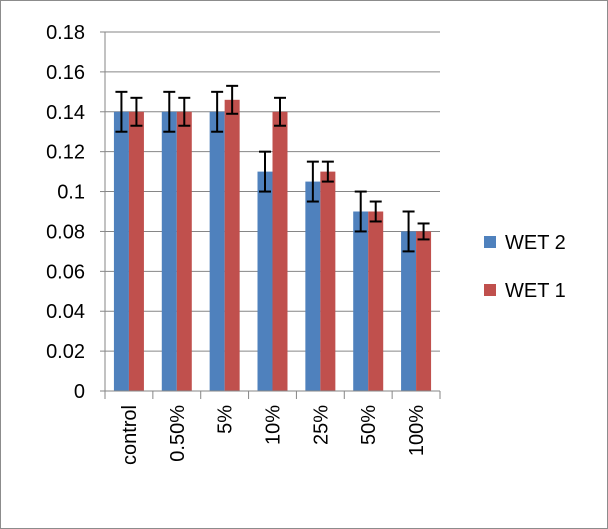  I want to click on y-tick-label: 0.16, so click(65, 73).